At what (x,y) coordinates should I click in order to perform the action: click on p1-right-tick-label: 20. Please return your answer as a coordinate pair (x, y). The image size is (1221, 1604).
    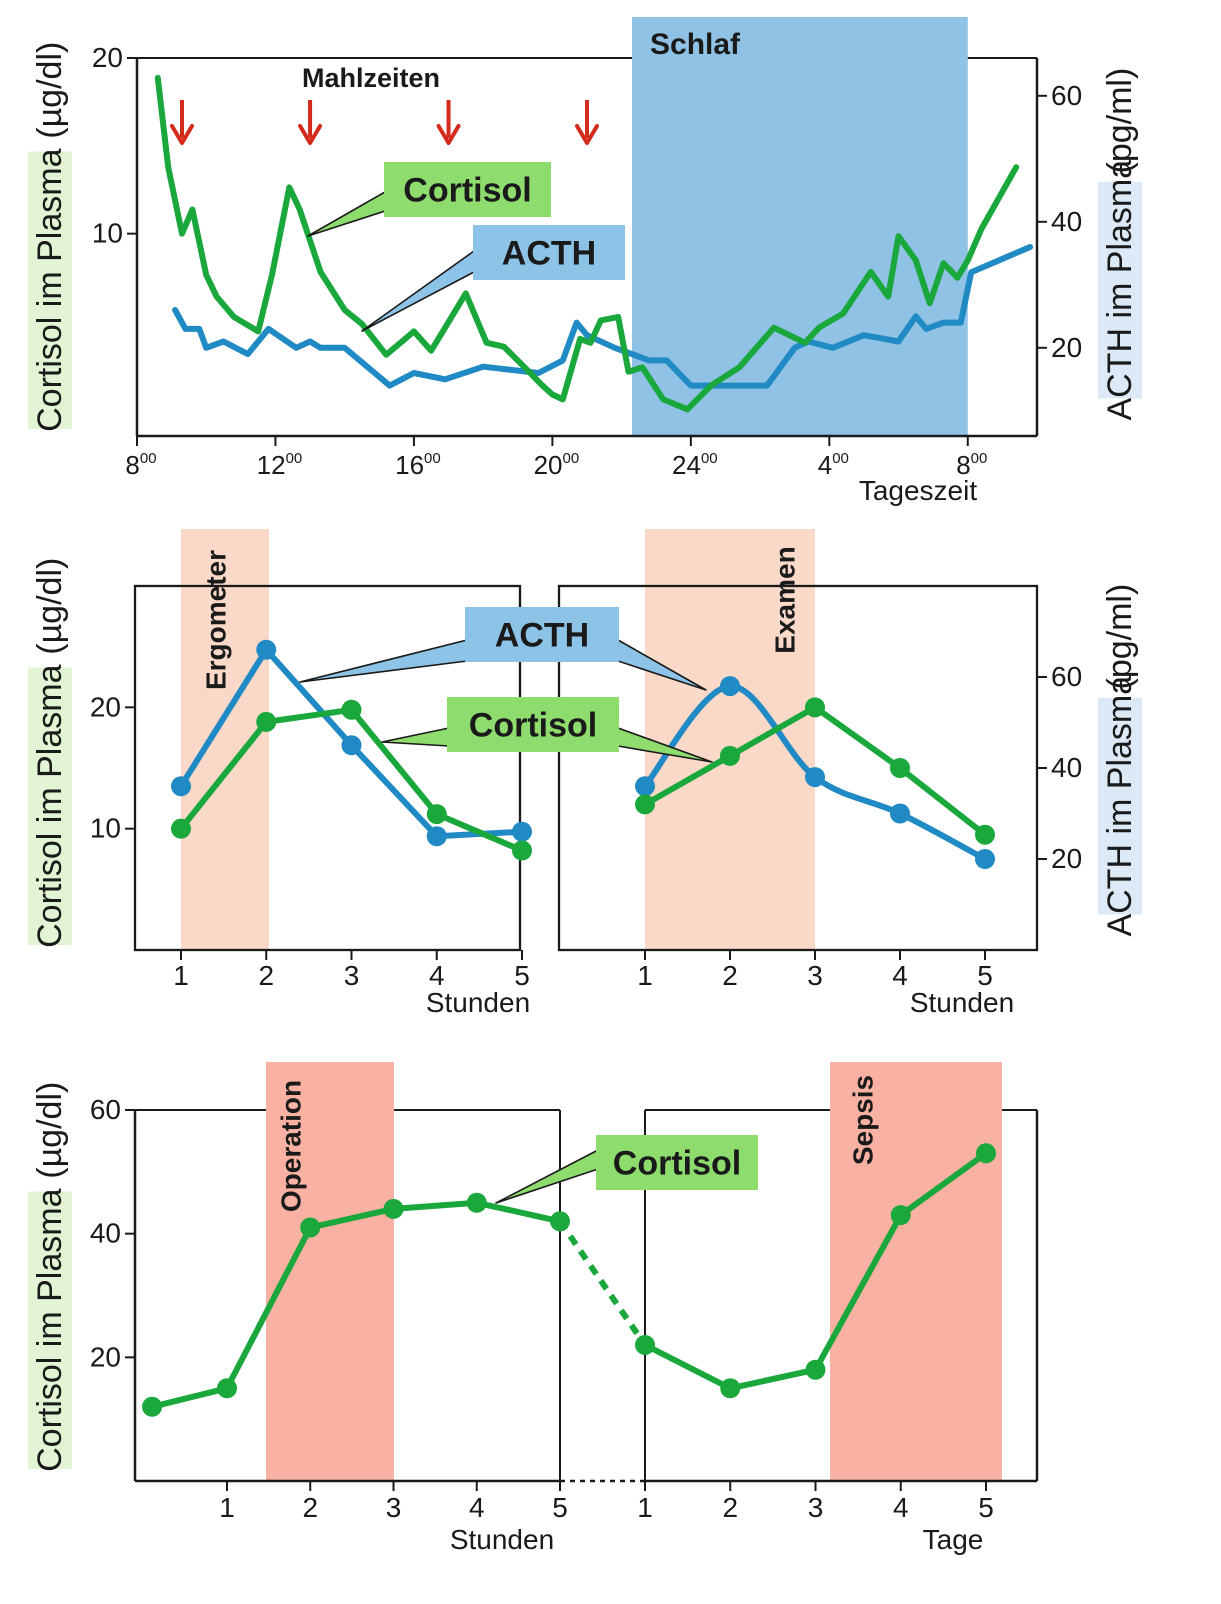
    Looking at the image, I should click on (1066, 347).